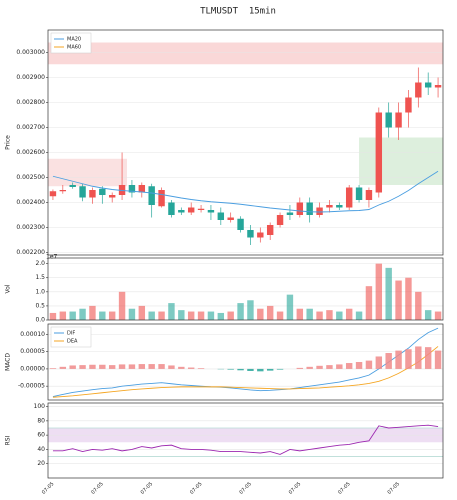  I want to click on legend-box, so click(71, 337).